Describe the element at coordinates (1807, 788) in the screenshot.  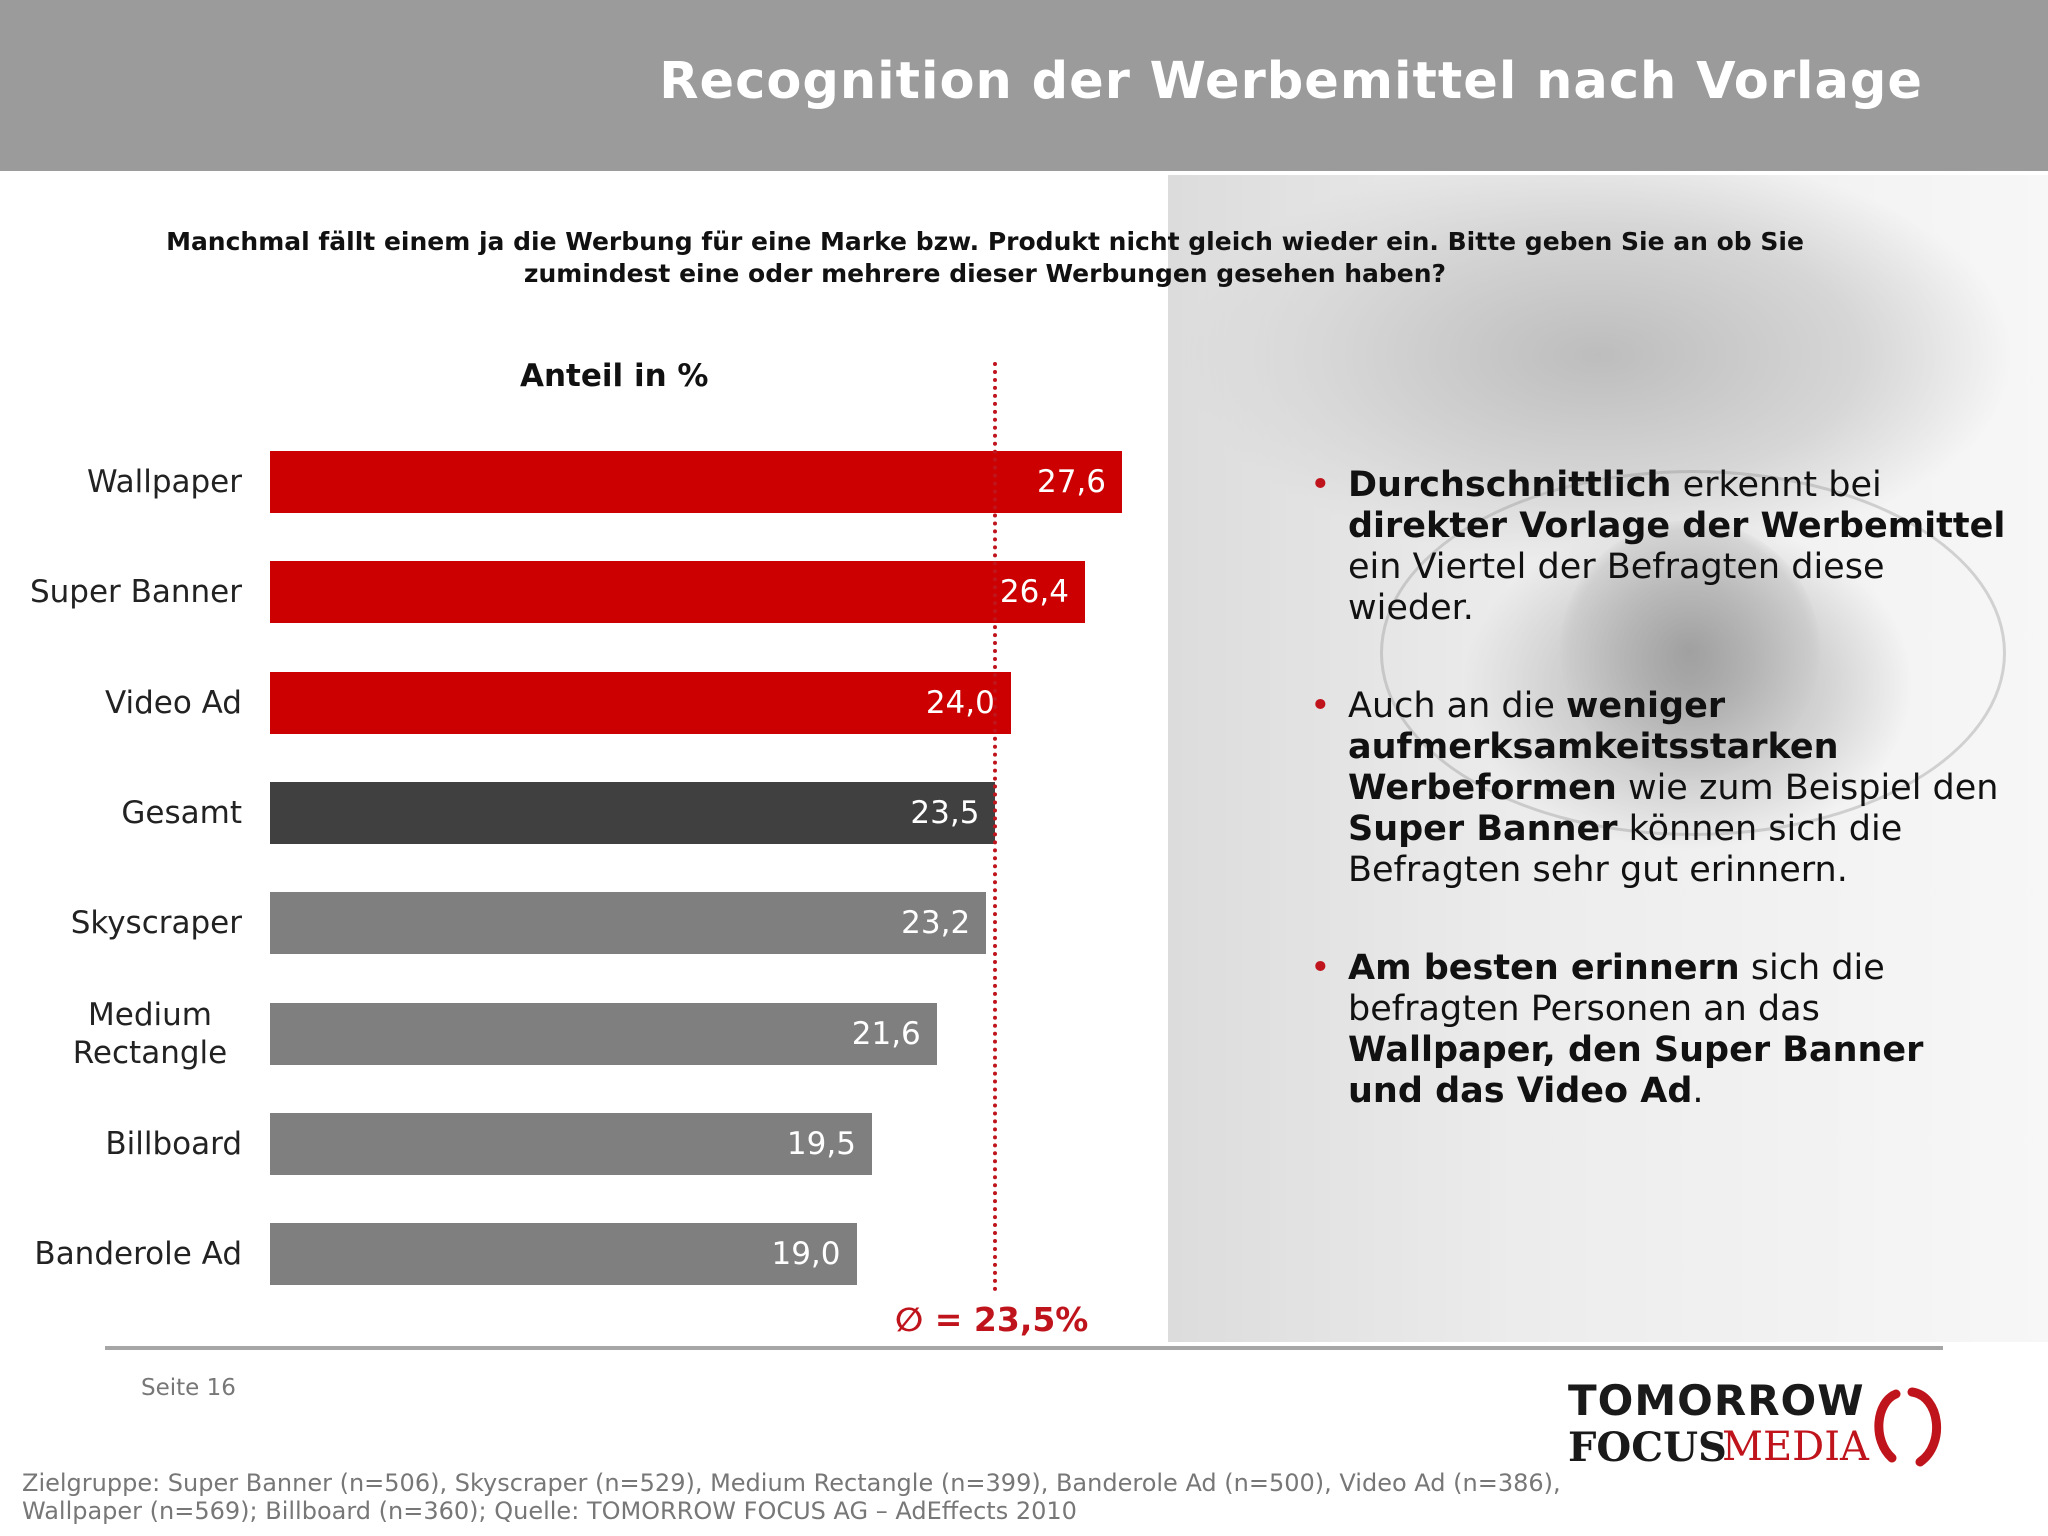
I see `bullet-text: wie zum Beispiel den` at that location.